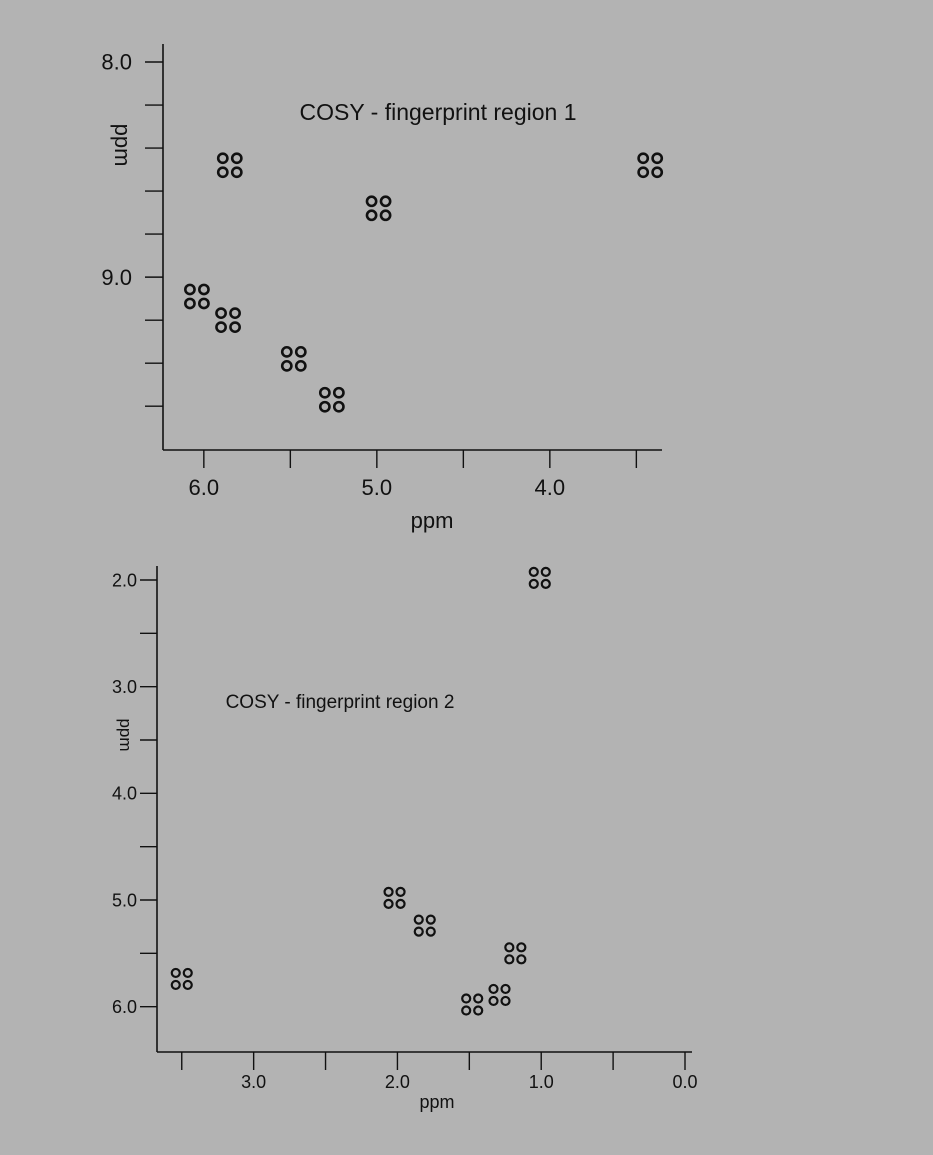 Image resolution: width=933 pixels, height=1155 pixels. What do you see at coordinates (438, 112) in the screenshot?
I see `chart-title: COSY - fingerprint region 1` at bounding box center [438, 112].